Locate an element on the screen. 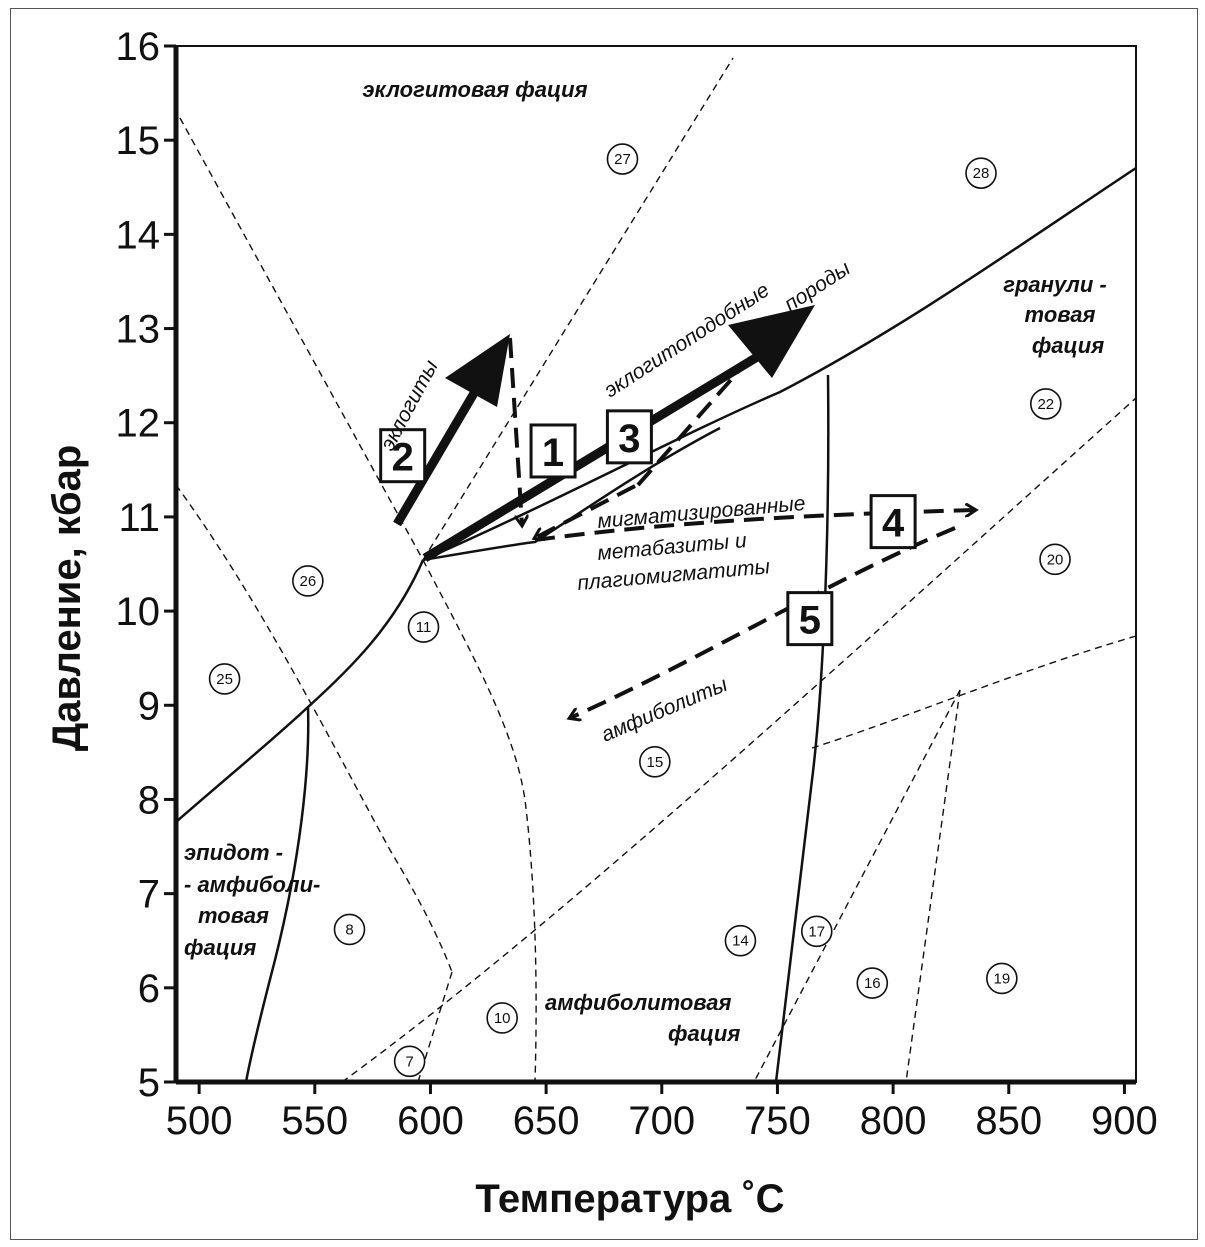 This screenshot has height=1247, width=1205. reaction-number-22: 22 is located at coordinates (1045, 404).